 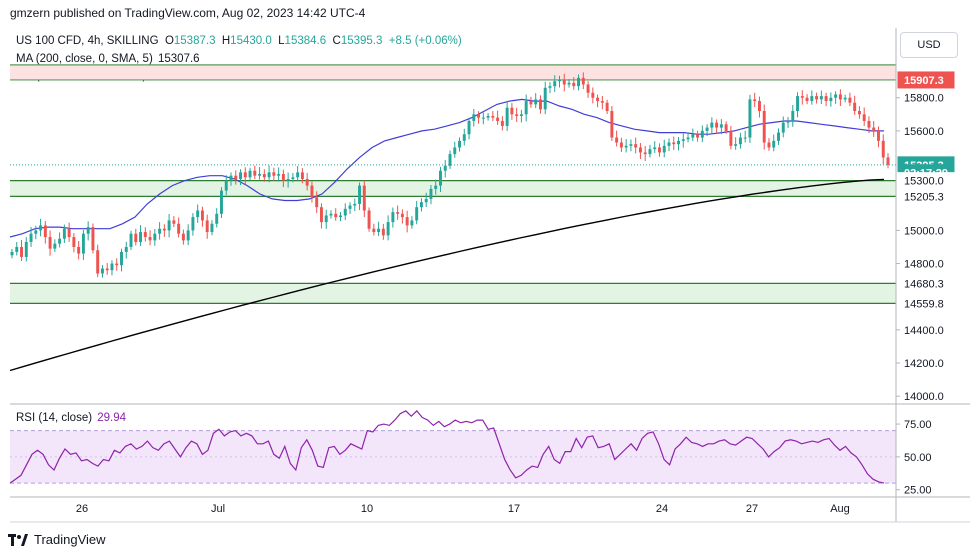 What do you see at coordinates (194, 41) in the screenshot?
I see `open-value: 15387.3` at bounding box center [194, 41].